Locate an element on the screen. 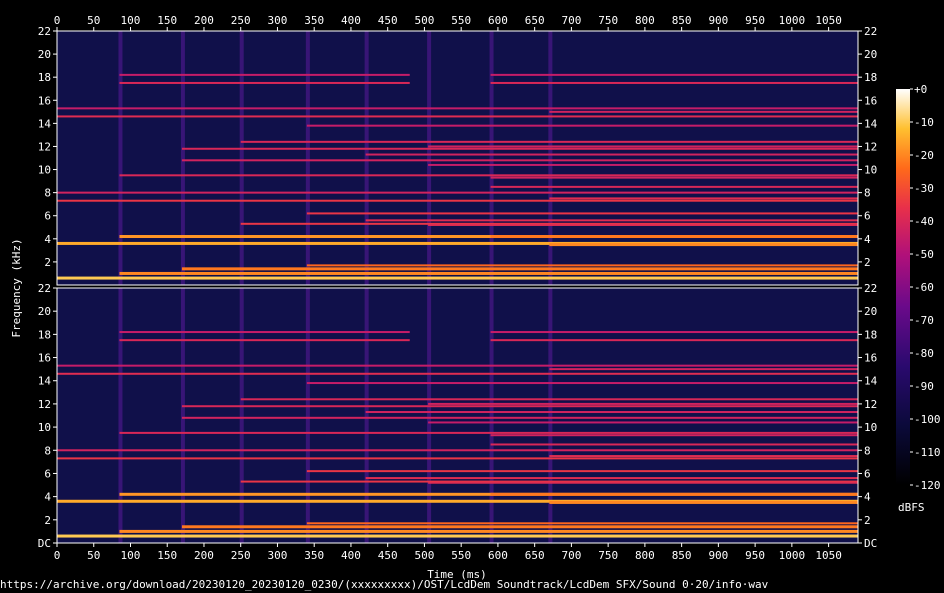 The image size is (944, 593). colorbar-label: dBFS is located at coordinates (911, 507).